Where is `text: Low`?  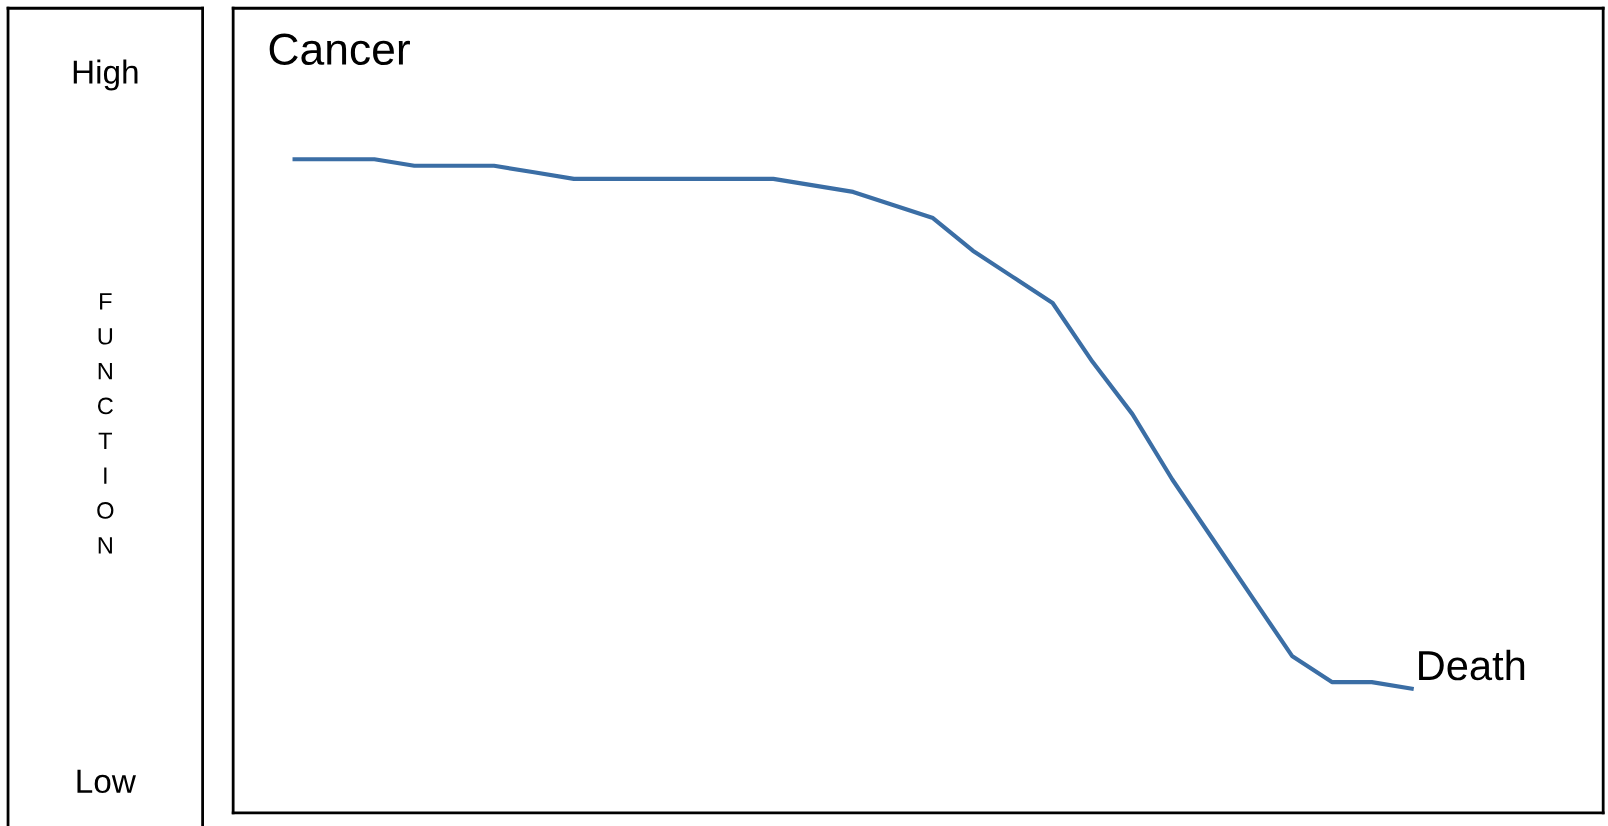
text: Low is located at coordinates (106, 781).